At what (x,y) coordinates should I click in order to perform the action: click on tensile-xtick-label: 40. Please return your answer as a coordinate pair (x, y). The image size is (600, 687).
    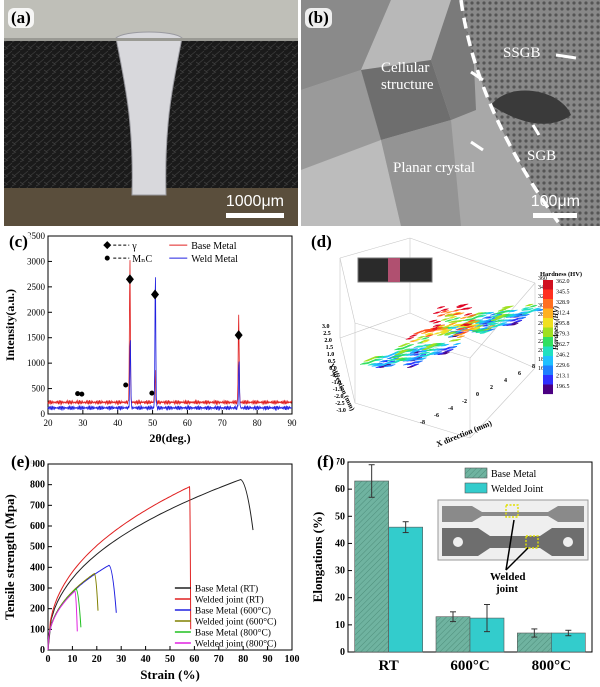
    Looking at the image, I should click on (146, 659).